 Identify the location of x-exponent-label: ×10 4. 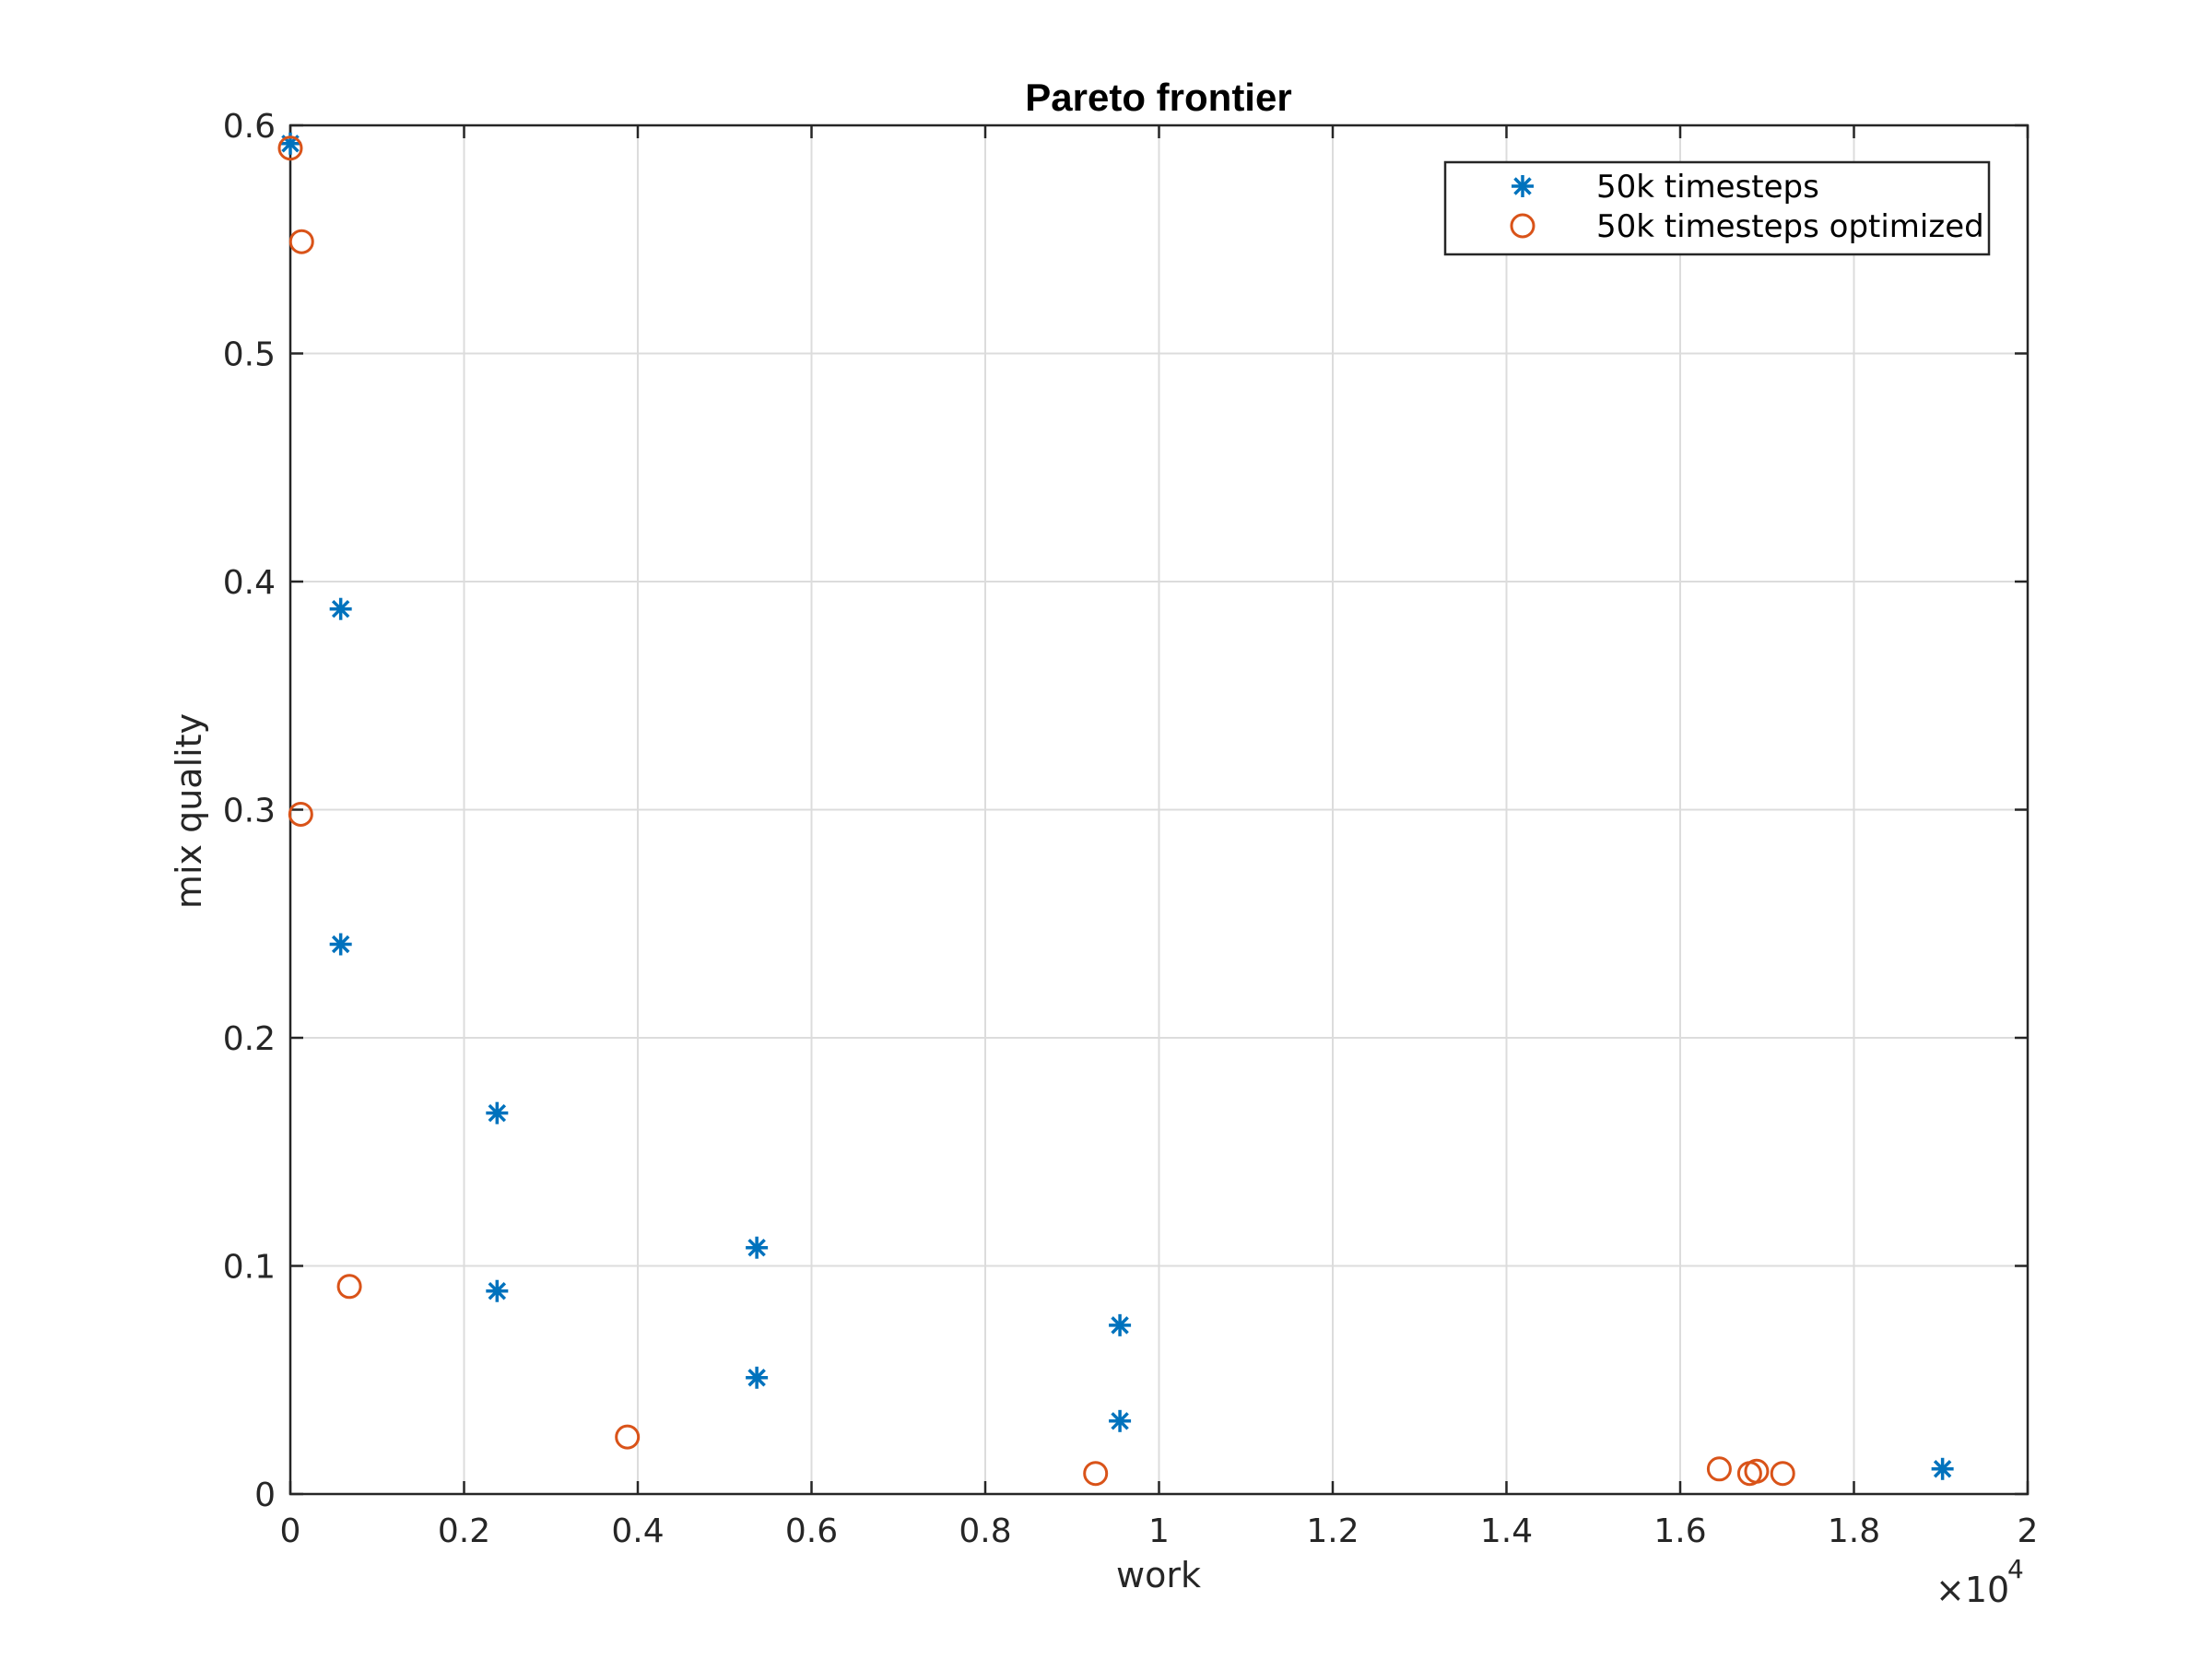
(1980, 1582).